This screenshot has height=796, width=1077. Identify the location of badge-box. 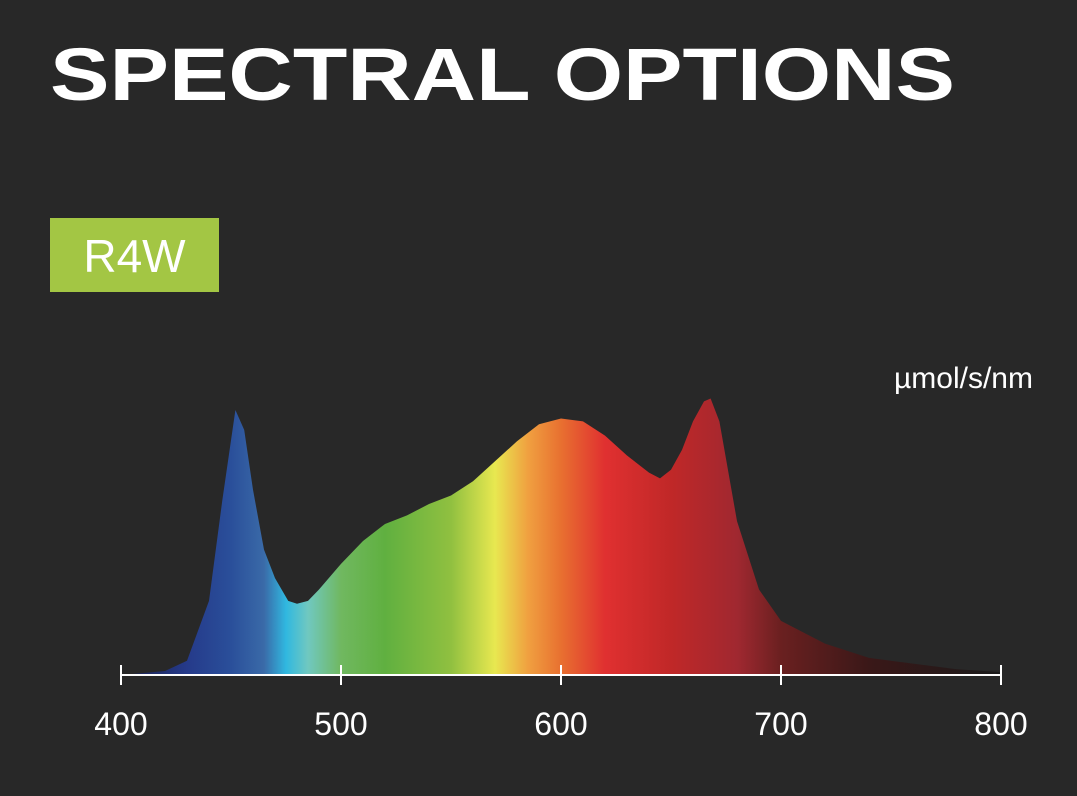
(134, 255).